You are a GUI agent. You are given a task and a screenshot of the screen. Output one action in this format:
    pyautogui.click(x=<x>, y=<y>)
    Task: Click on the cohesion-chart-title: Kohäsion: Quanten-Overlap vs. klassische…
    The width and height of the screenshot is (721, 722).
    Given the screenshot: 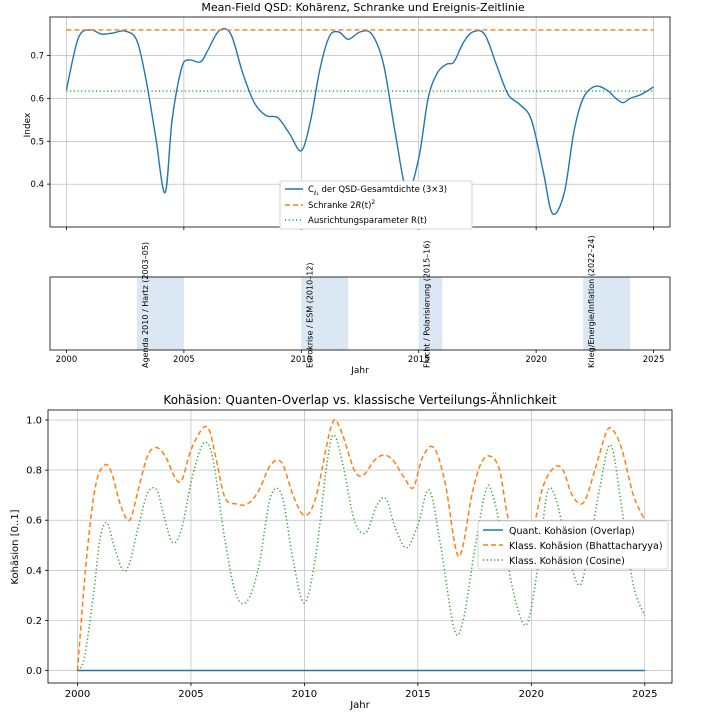 What is the action you would take?
    pyautogui.click(x=359, y=399)
    